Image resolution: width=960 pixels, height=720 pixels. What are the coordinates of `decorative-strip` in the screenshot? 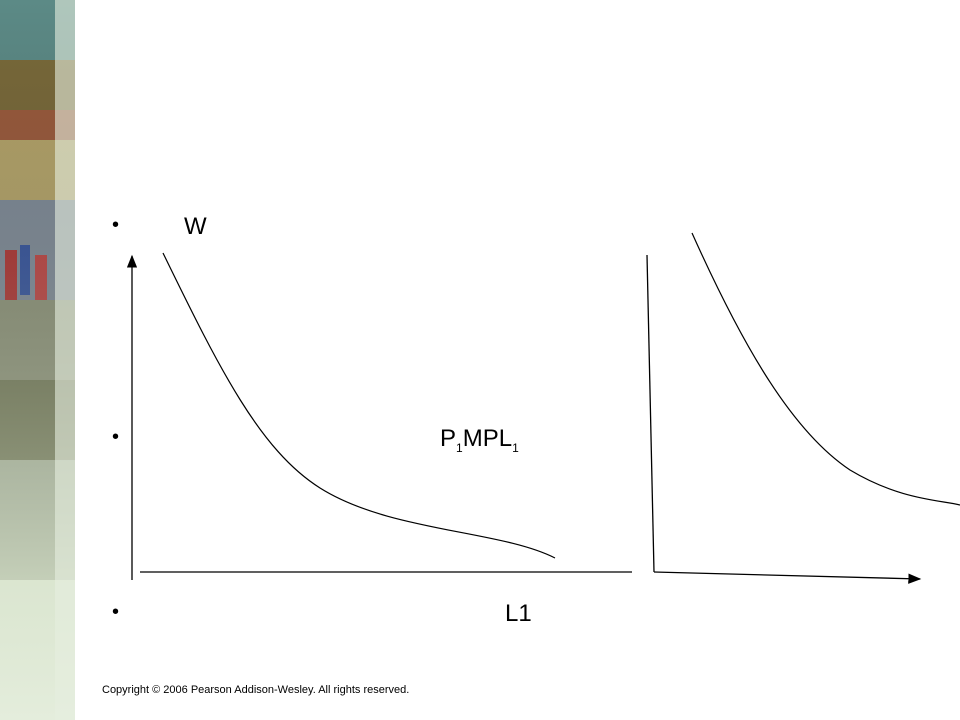 It's located at (37, 360).